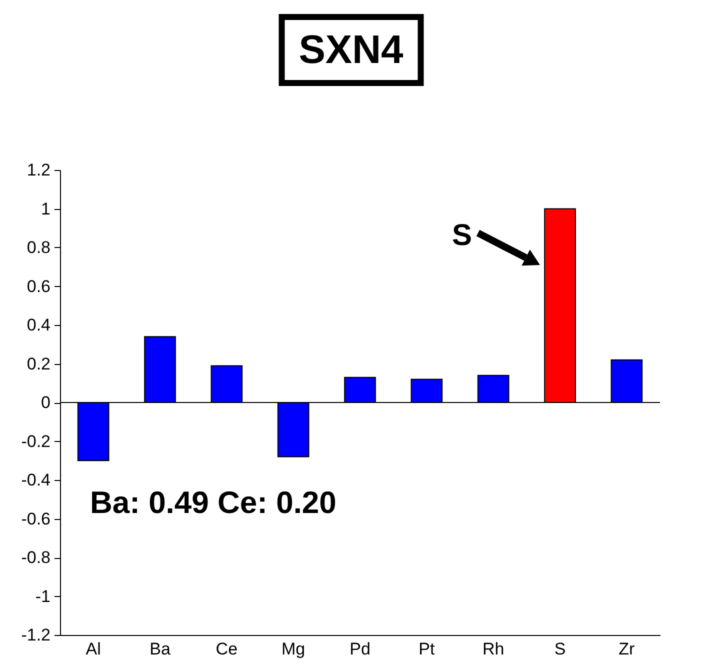 The image size is (702, 671). Describe the element at coordinates (227, 649) in the screenshot. I see `x-tick-label: Ce` at that location.